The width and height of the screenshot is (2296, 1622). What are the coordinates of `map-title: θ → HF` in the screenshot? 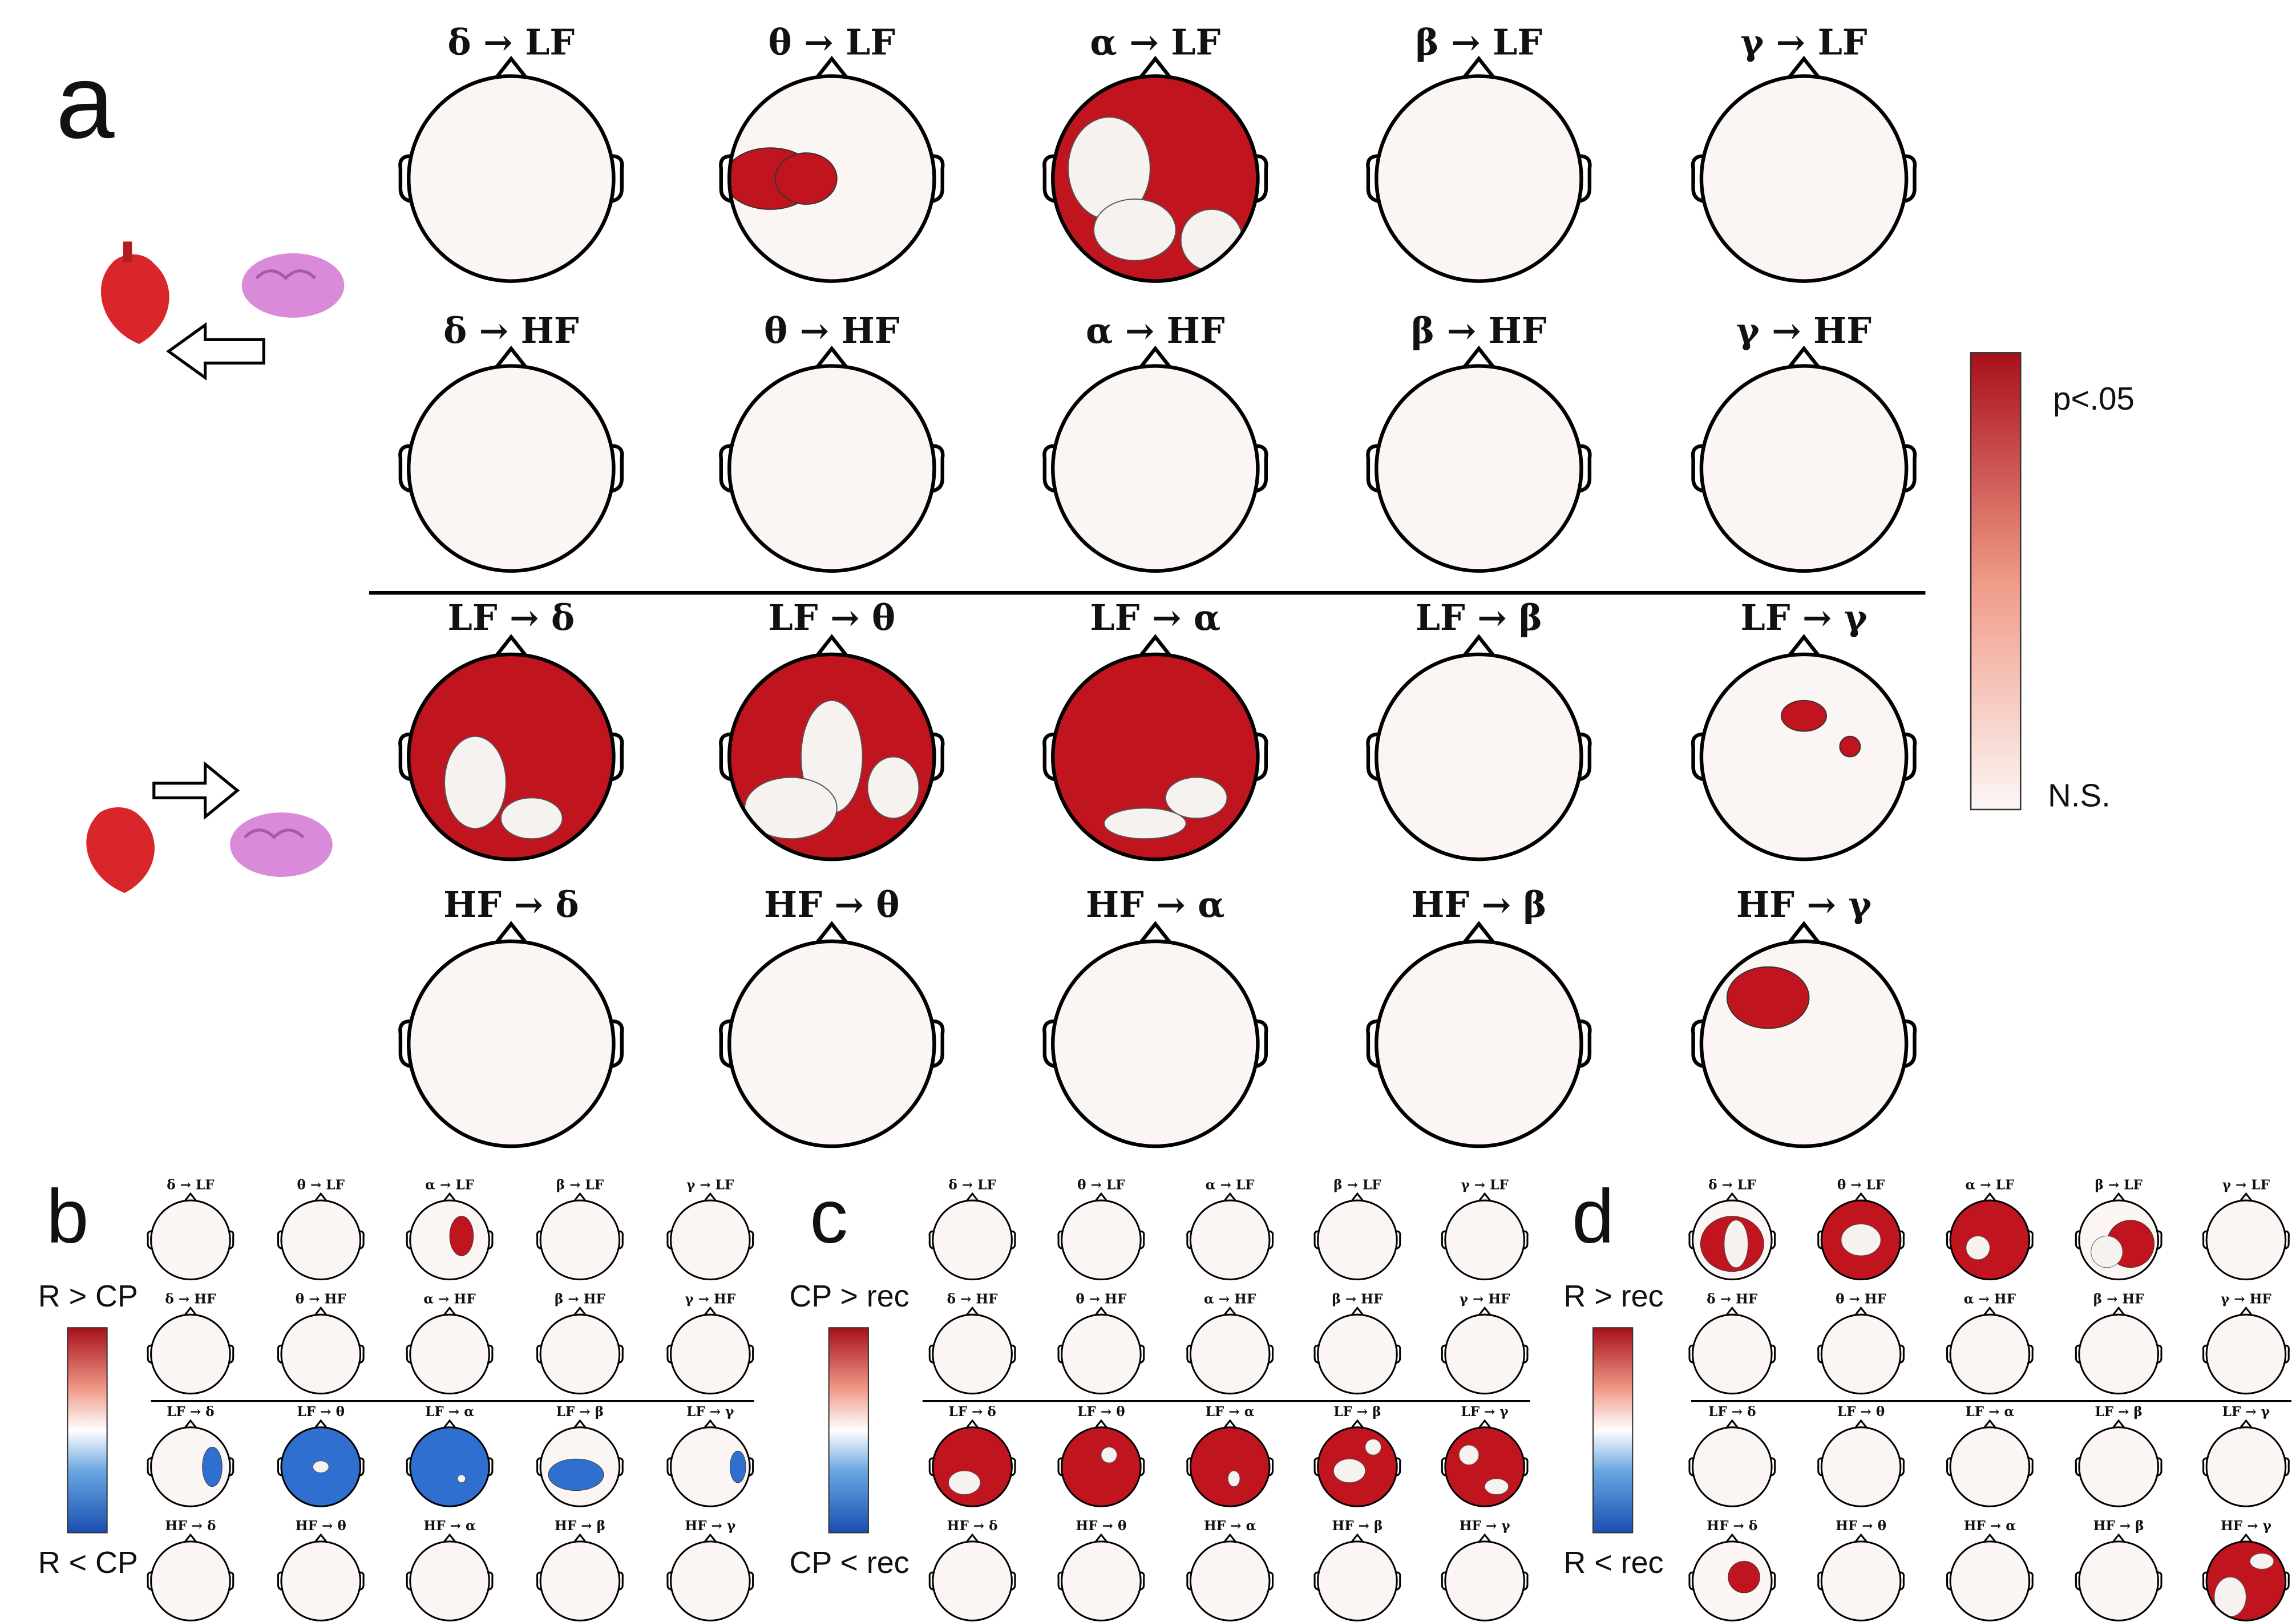 It's located at (831, 330).